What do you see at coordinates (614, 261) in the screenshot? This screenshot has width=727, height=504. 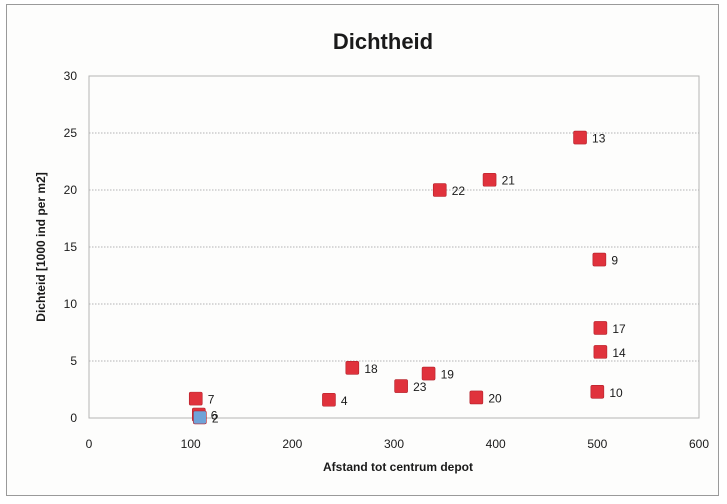 I see `data-label: 9` at bounding box center [614, 261].